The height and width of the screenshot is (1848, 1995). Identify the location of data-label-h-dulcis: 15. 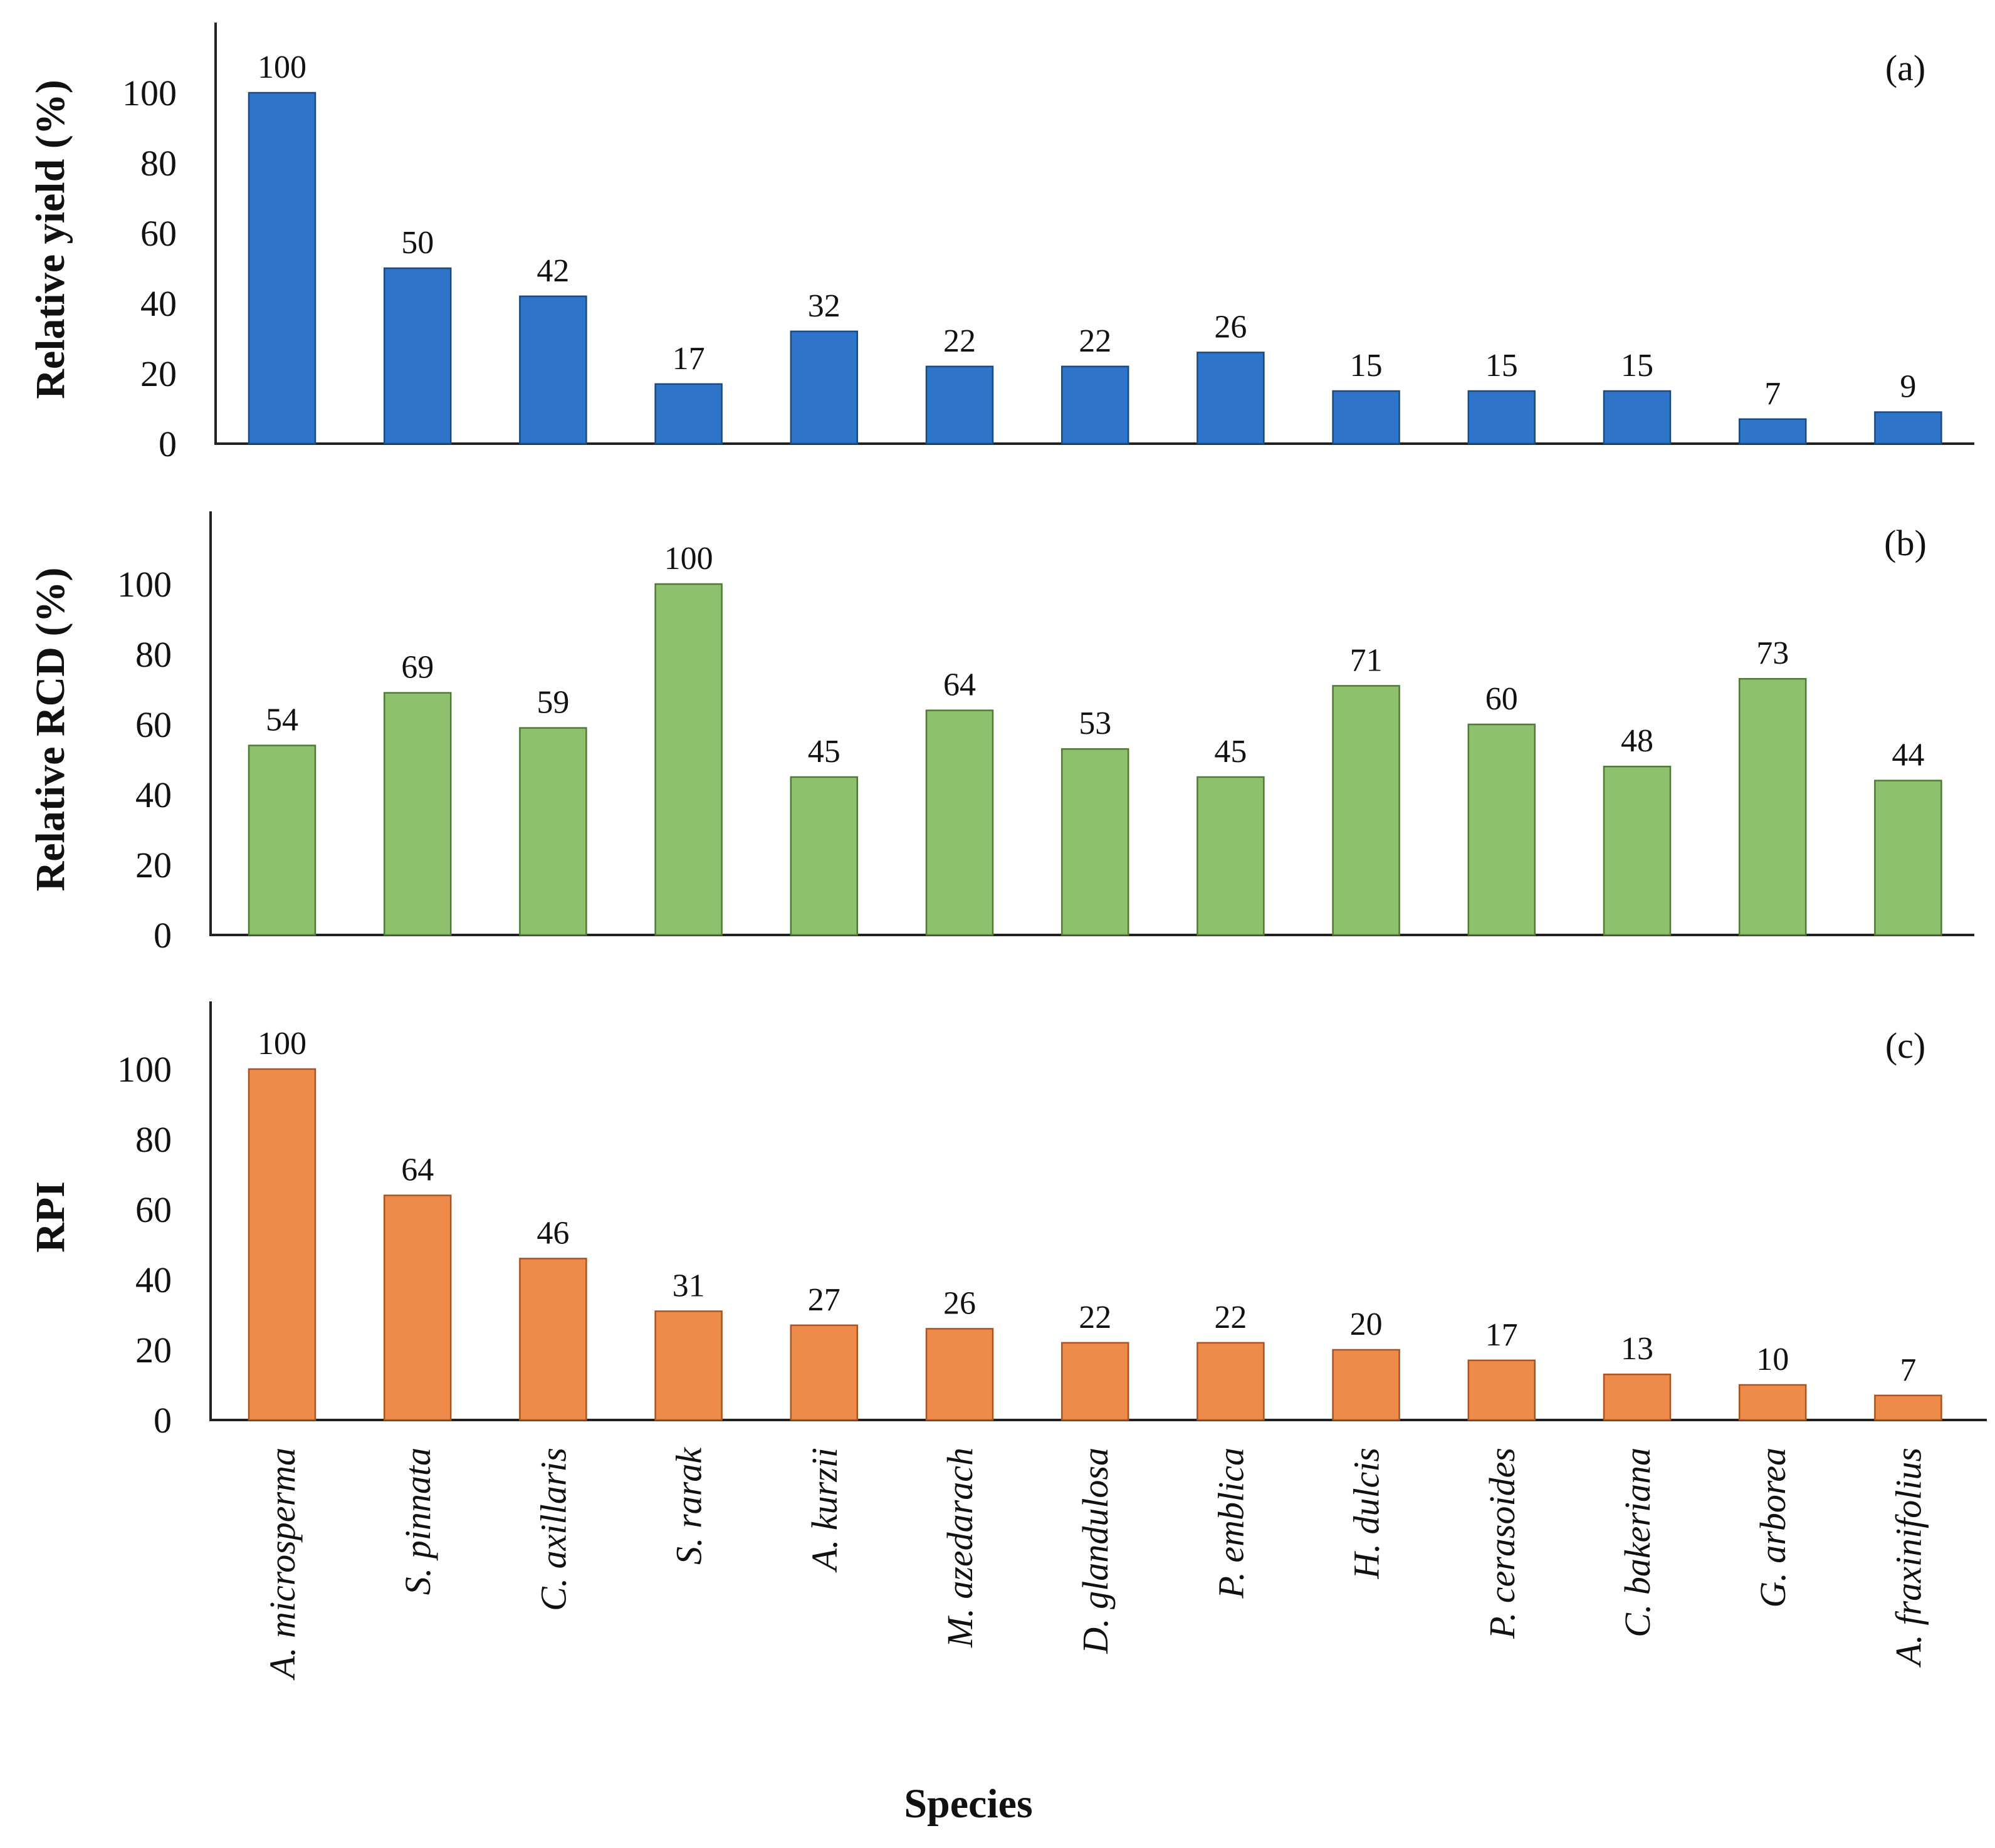
(1366, 366).